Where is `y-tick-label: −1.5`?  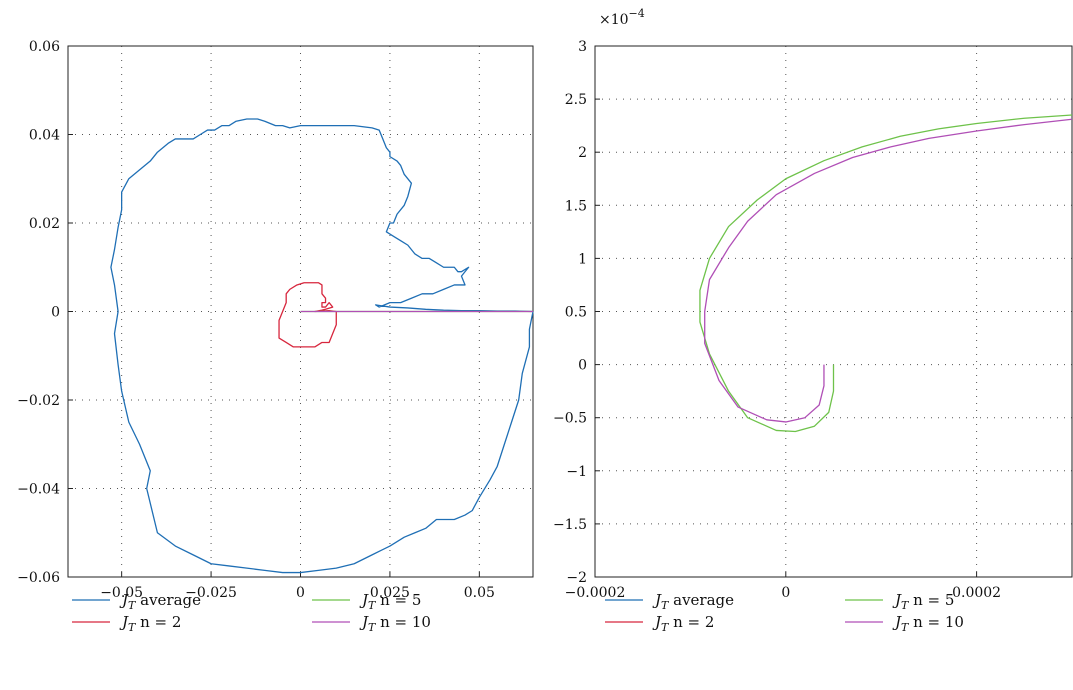
y-tick-label: −1.5 is located at coordinates (570, 525).